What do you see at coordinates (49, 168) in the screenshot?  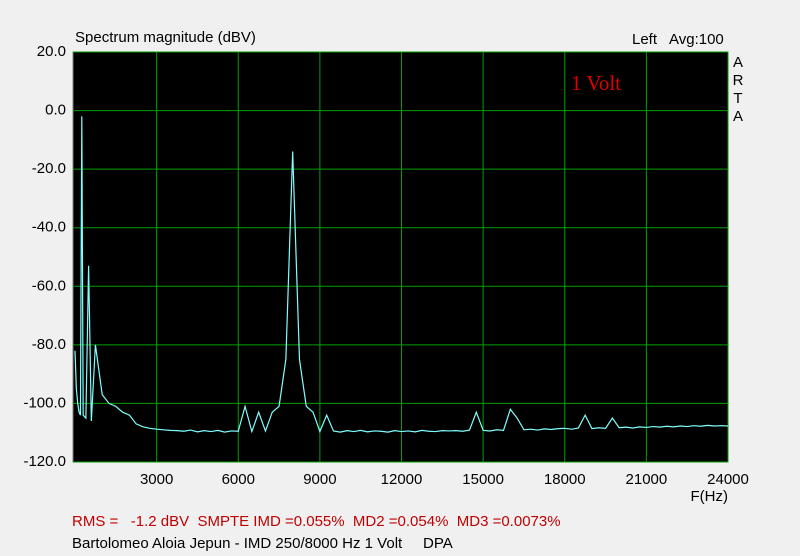 I see `y-tick-label: -20.0` at bounding box center [49, 168].